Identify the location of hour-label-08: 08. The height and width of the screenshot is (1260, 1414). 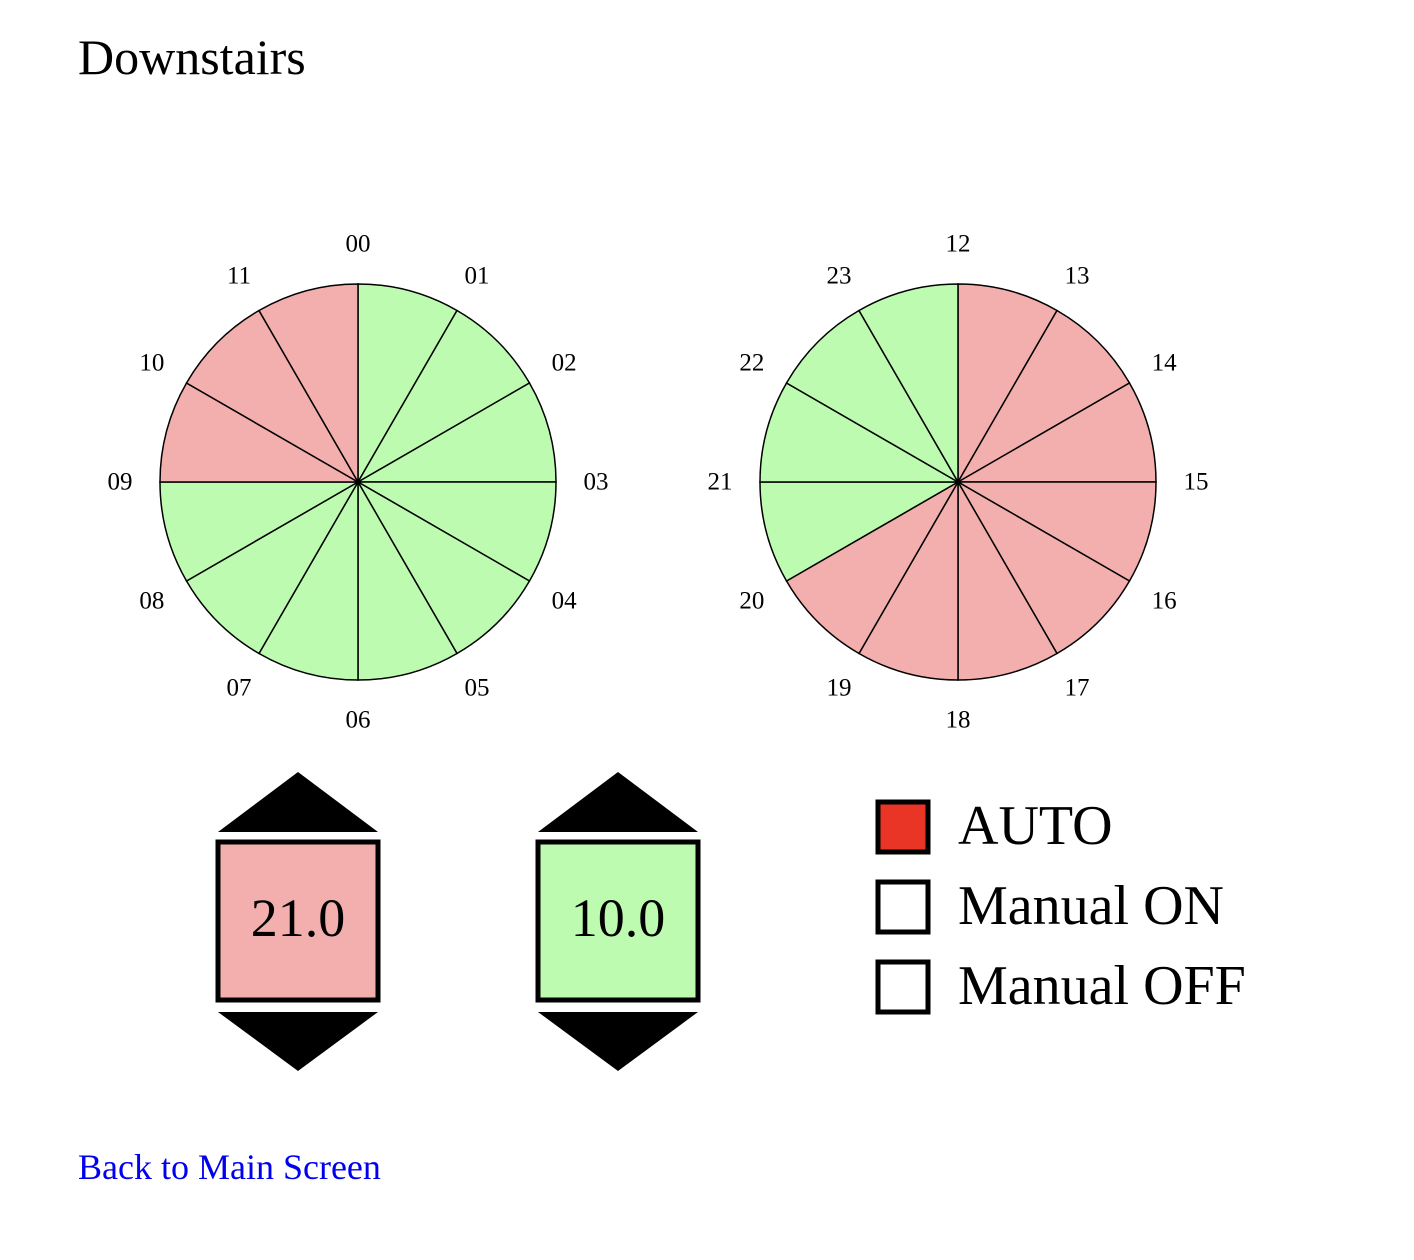
(151, 601).